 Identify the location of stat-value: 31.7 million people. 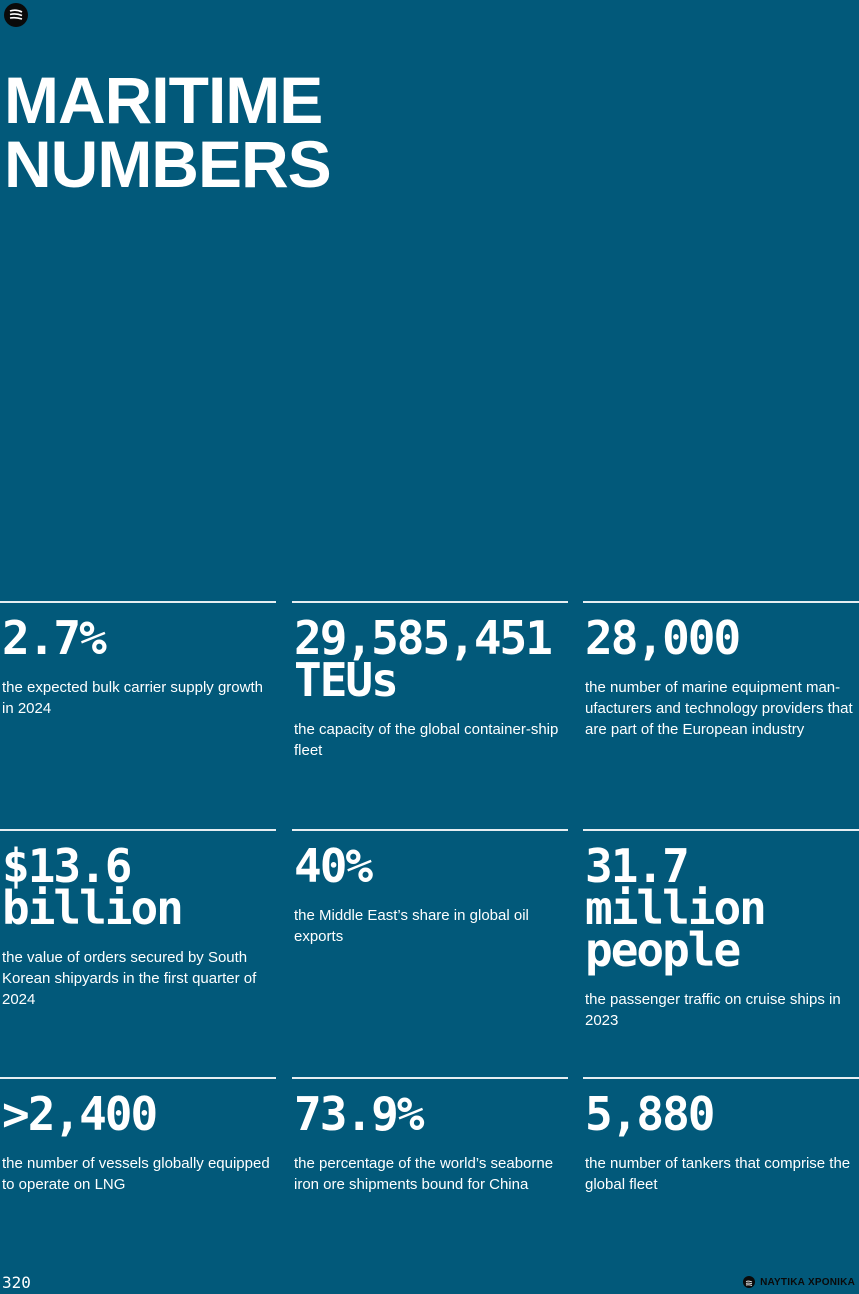
(676, 908).